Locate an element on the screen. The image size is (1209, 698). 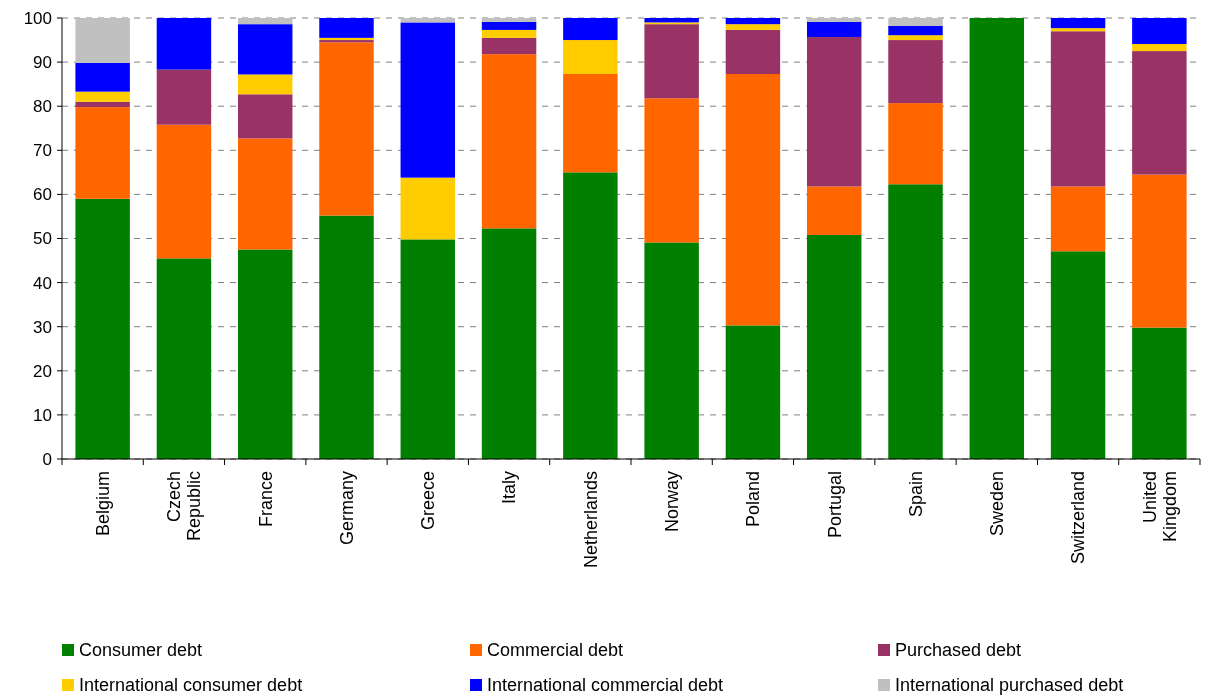
x-tick-label: France is located at coordinates (265, 499).